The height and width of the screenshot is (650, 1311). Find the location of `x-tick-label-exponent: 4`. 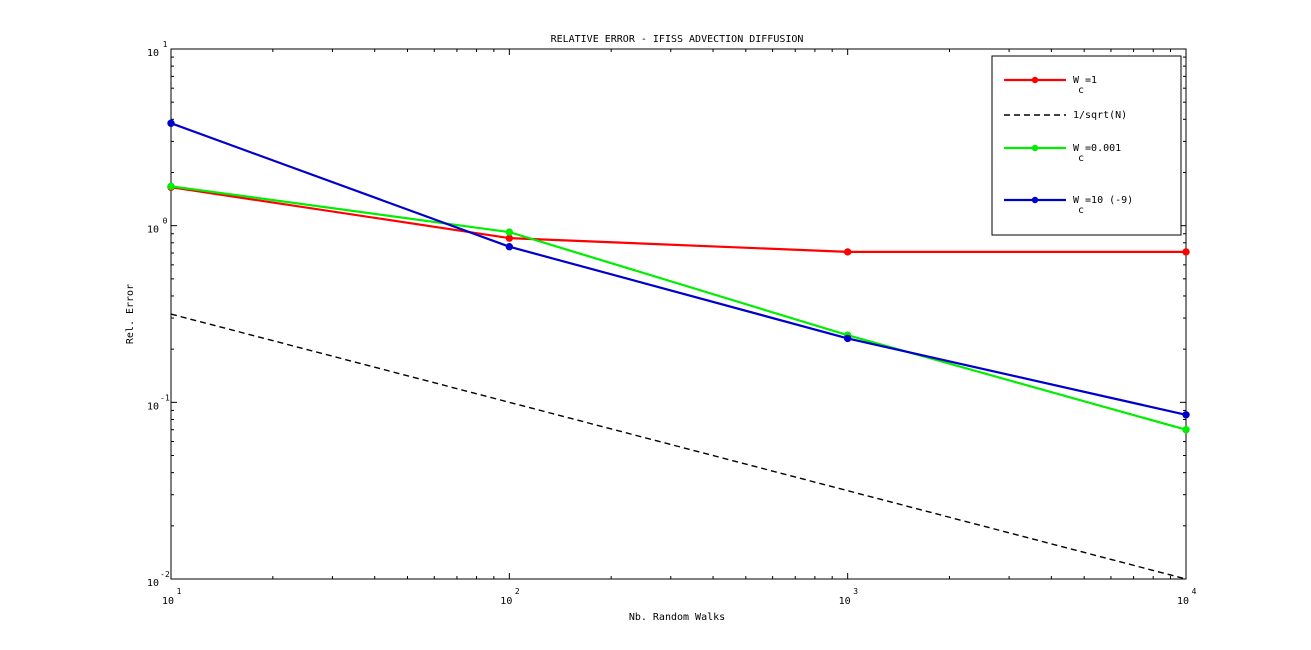

x-tick-label-exponent: 4 is located at coordinates (1194, 591).